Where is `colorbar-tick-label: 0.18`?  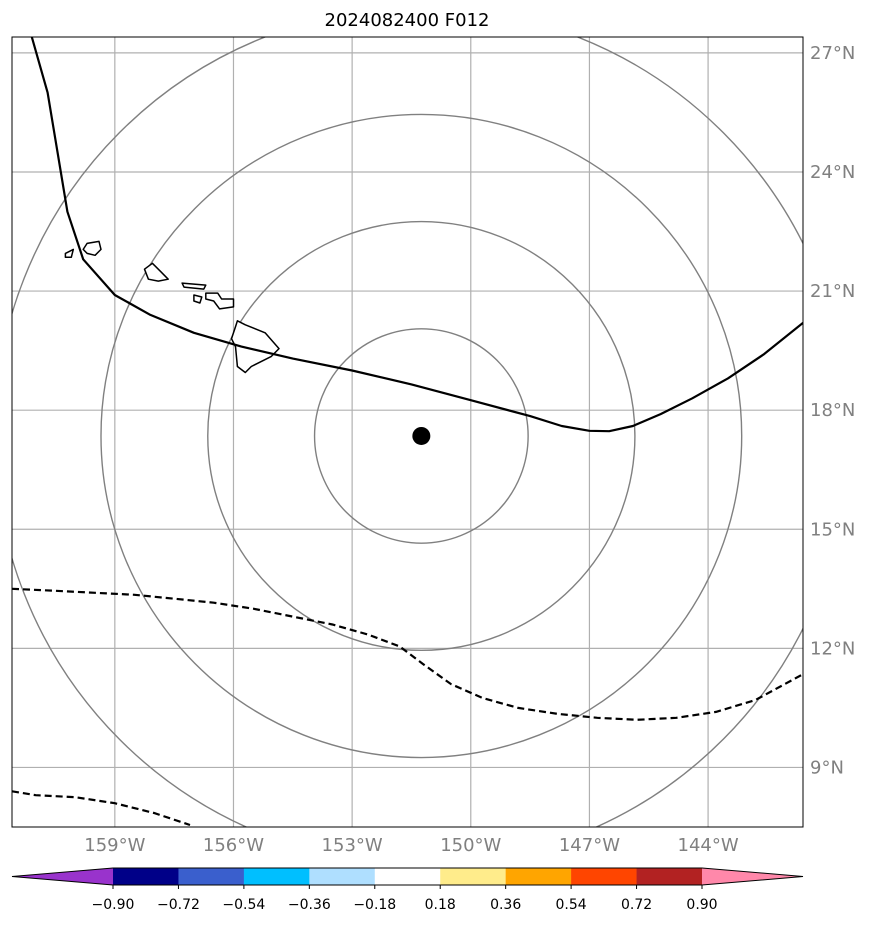 colorbar-tick-label: 0.18 is located at coordinates (440, 905).